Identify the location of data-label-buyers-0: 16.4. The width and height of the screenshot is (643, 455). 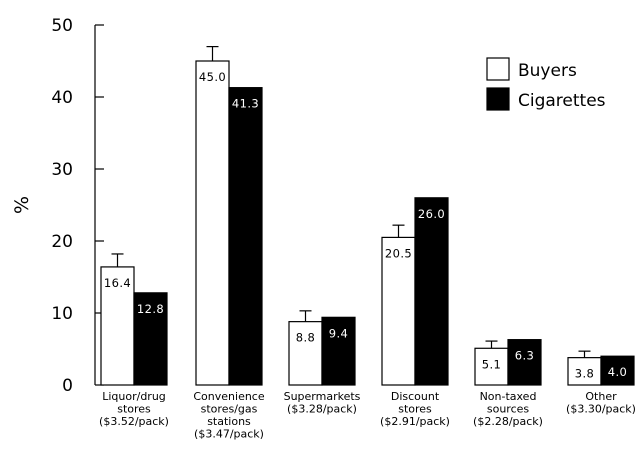
(117, 283).